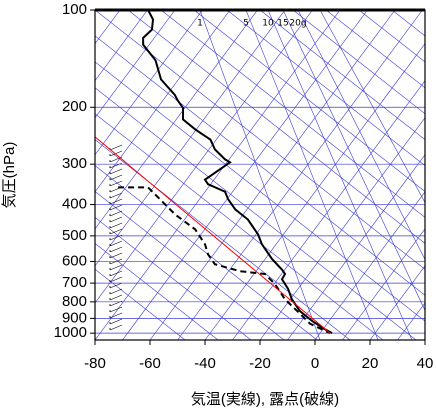 The height and width of the screenshot is (411, 436). Describe the element at coordinates (74, 204) in the screenshot. I see `y-tick-label: 400` at that location.